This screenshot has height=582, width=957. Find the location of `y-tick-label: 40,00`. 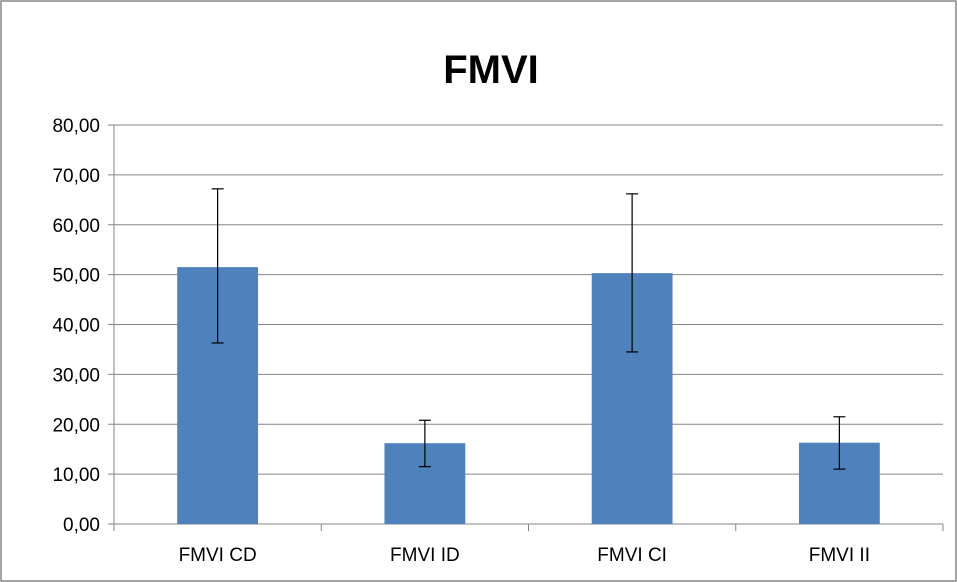

y-tick-label: 40,00 is located at coordinates (76, 326).